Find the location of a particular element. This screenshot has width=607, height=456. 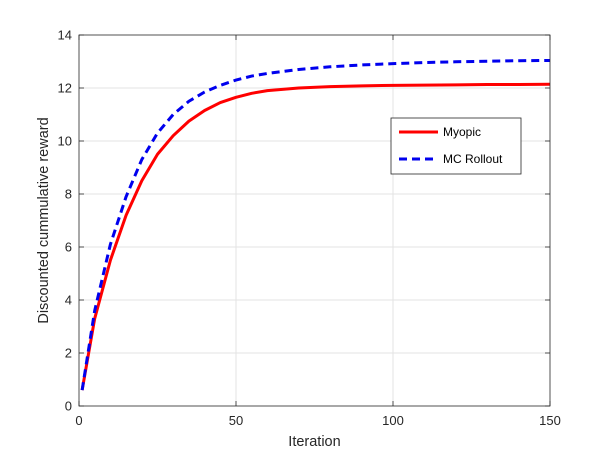

legend: Myopic MC Rollout is located at coordinates (456, 146).